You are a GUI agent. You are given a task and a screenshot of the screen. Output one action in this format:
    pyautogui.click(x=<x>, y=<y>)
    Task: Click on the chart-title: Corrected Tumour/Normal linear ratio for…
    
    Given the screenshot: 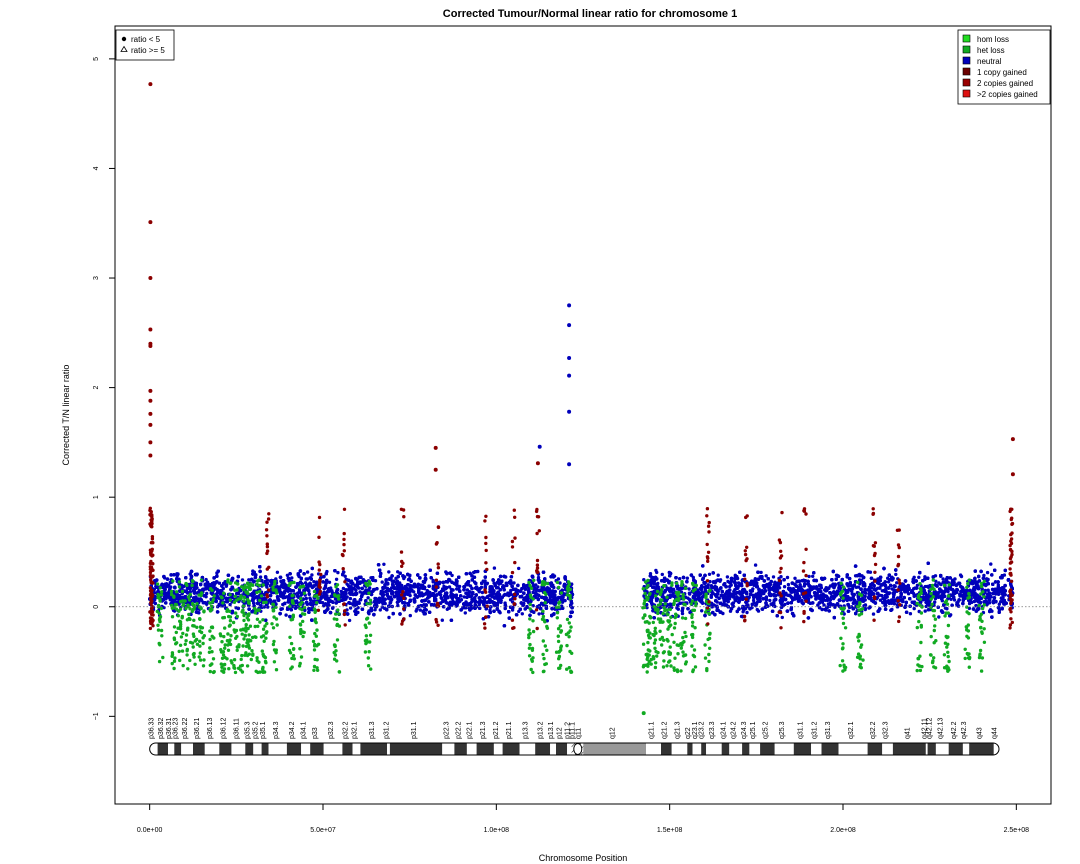 What is the action you would take?
    pyautogui.click(x=590, y=14)
    